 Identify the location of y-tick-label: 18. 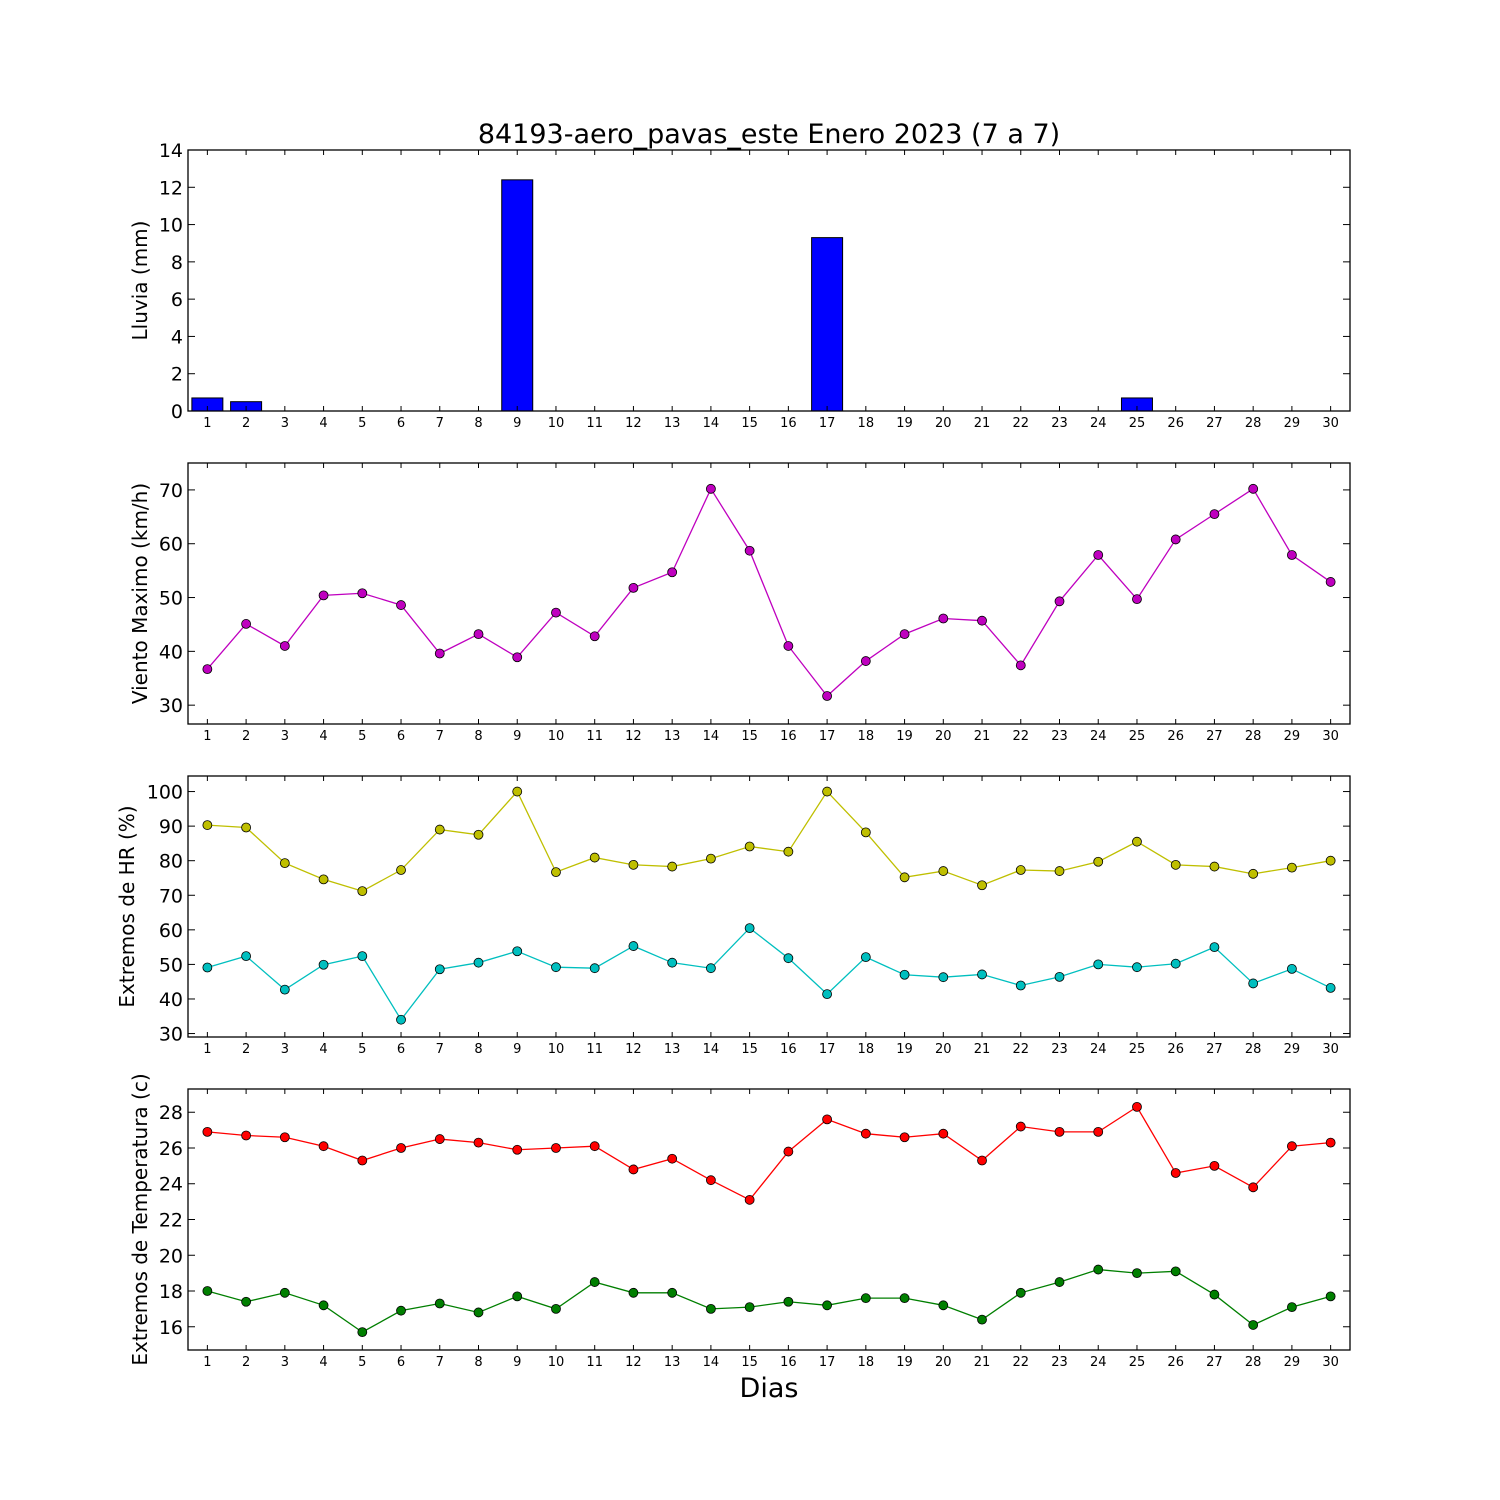
(171, 1292).